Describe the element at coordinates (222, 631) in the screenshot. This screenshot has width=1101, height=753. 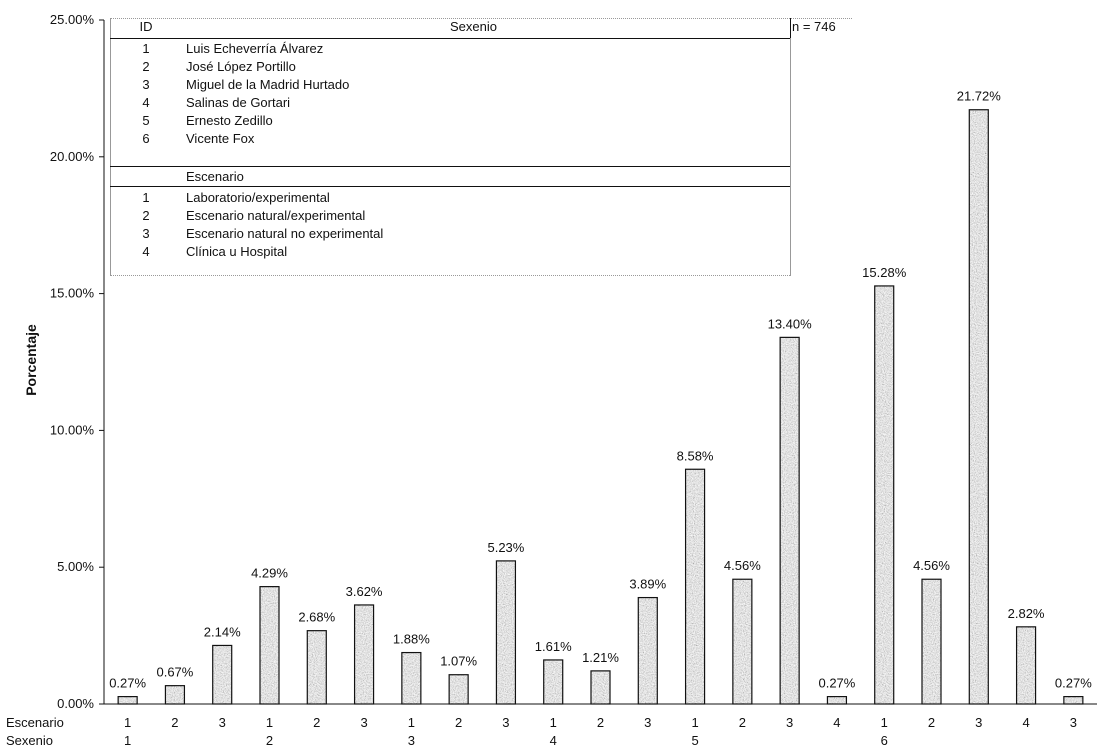
I see `data-label: 2.14%` at that location.